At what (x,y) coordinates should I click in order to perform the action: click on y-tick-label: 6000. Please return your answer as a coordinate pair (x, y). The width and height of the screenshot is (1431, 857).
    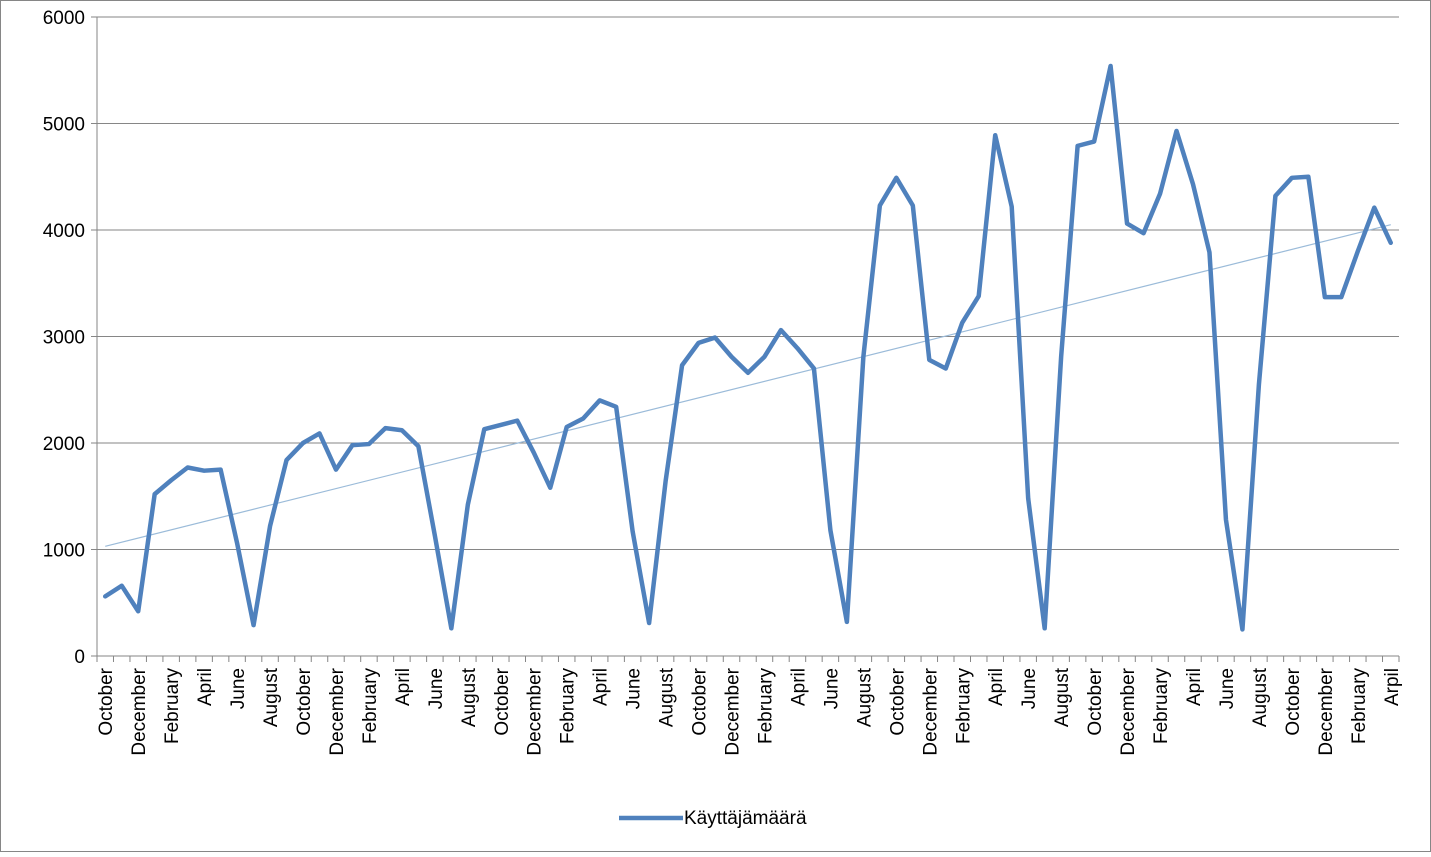
    Looking at the image, I should click on (64, 18).